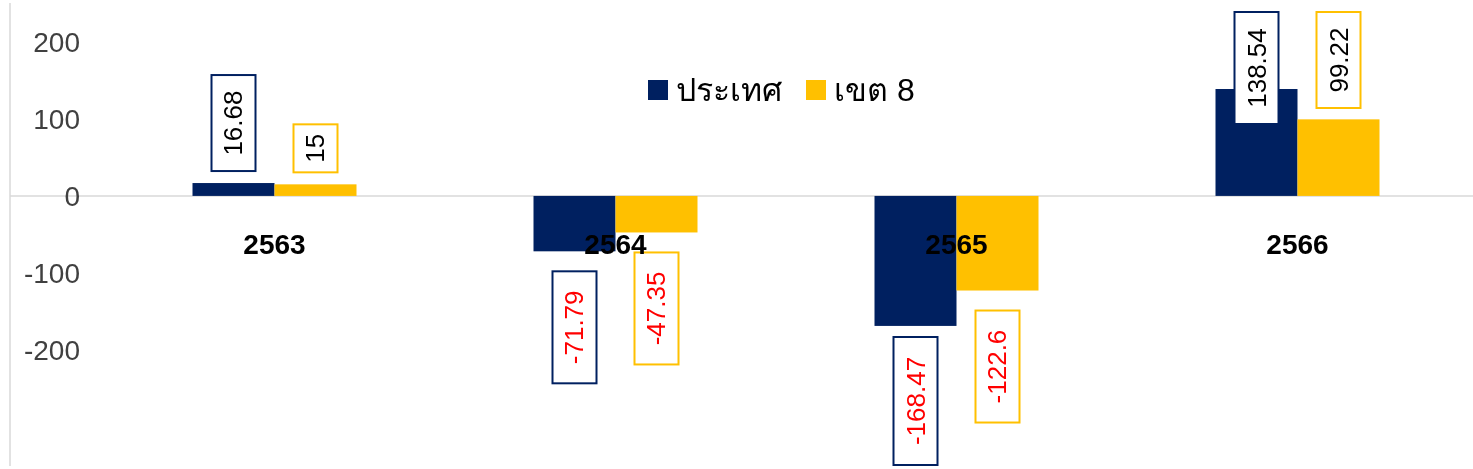  I want to click on y-tick-label: 0, so click(72, 196).